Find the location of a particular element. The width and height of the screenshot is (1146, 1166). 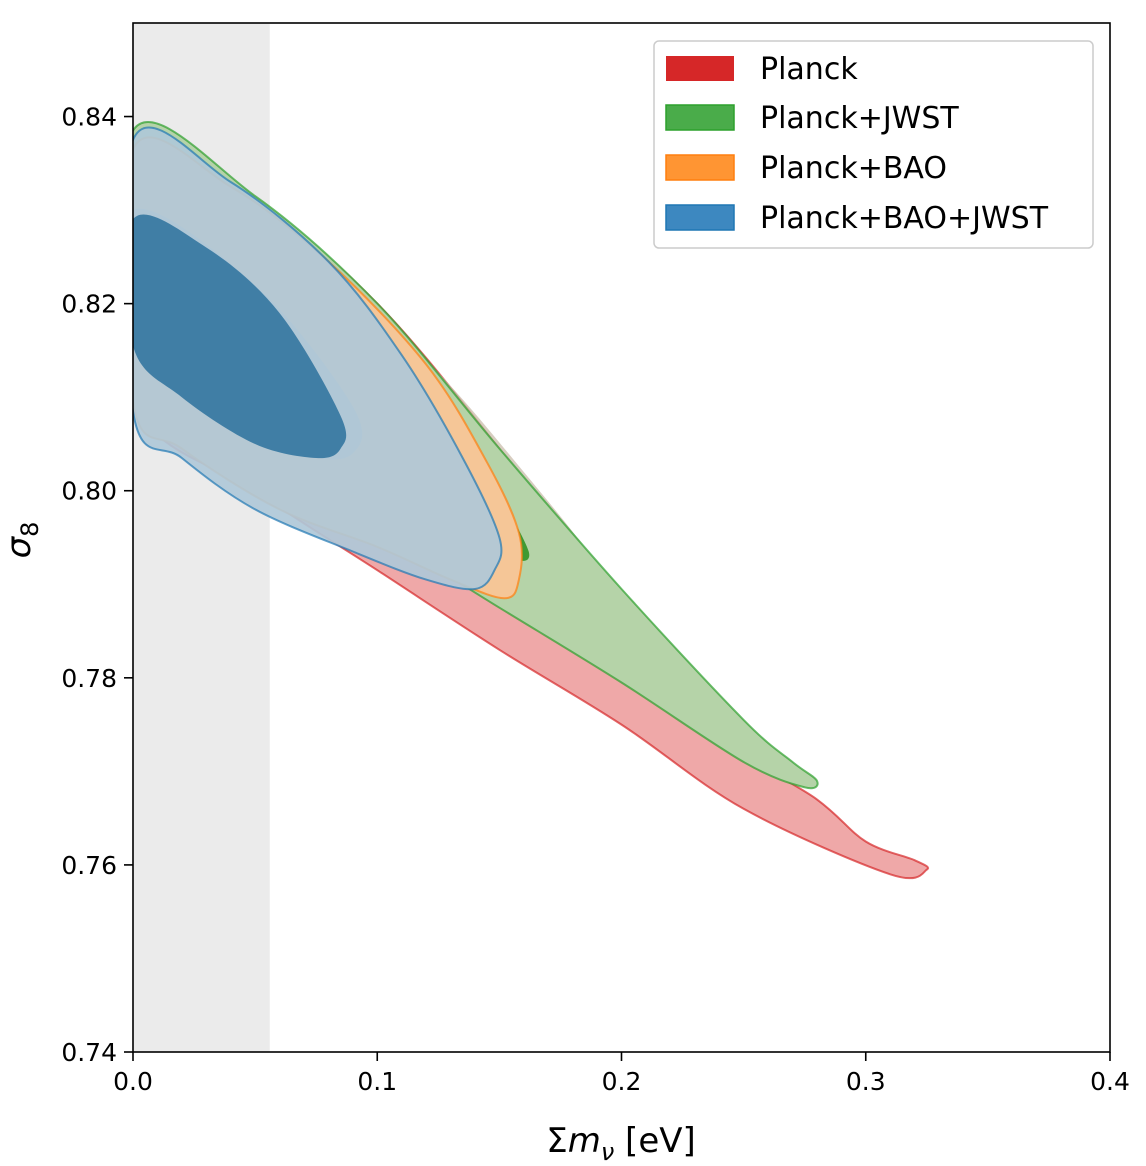

y-tick-label: 0.80 is located at coordinates (89, 491).